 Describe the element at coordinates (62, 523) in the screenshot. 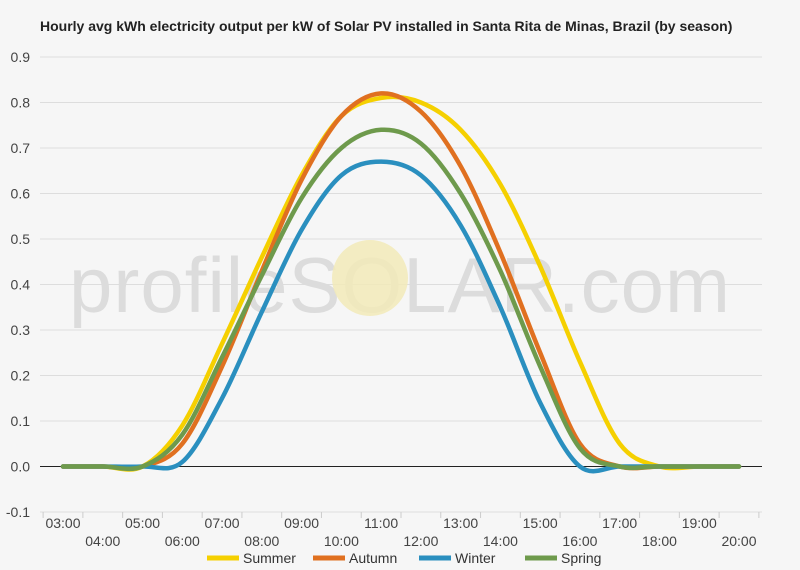

I see `x-tick-label: 03:00` at that location.